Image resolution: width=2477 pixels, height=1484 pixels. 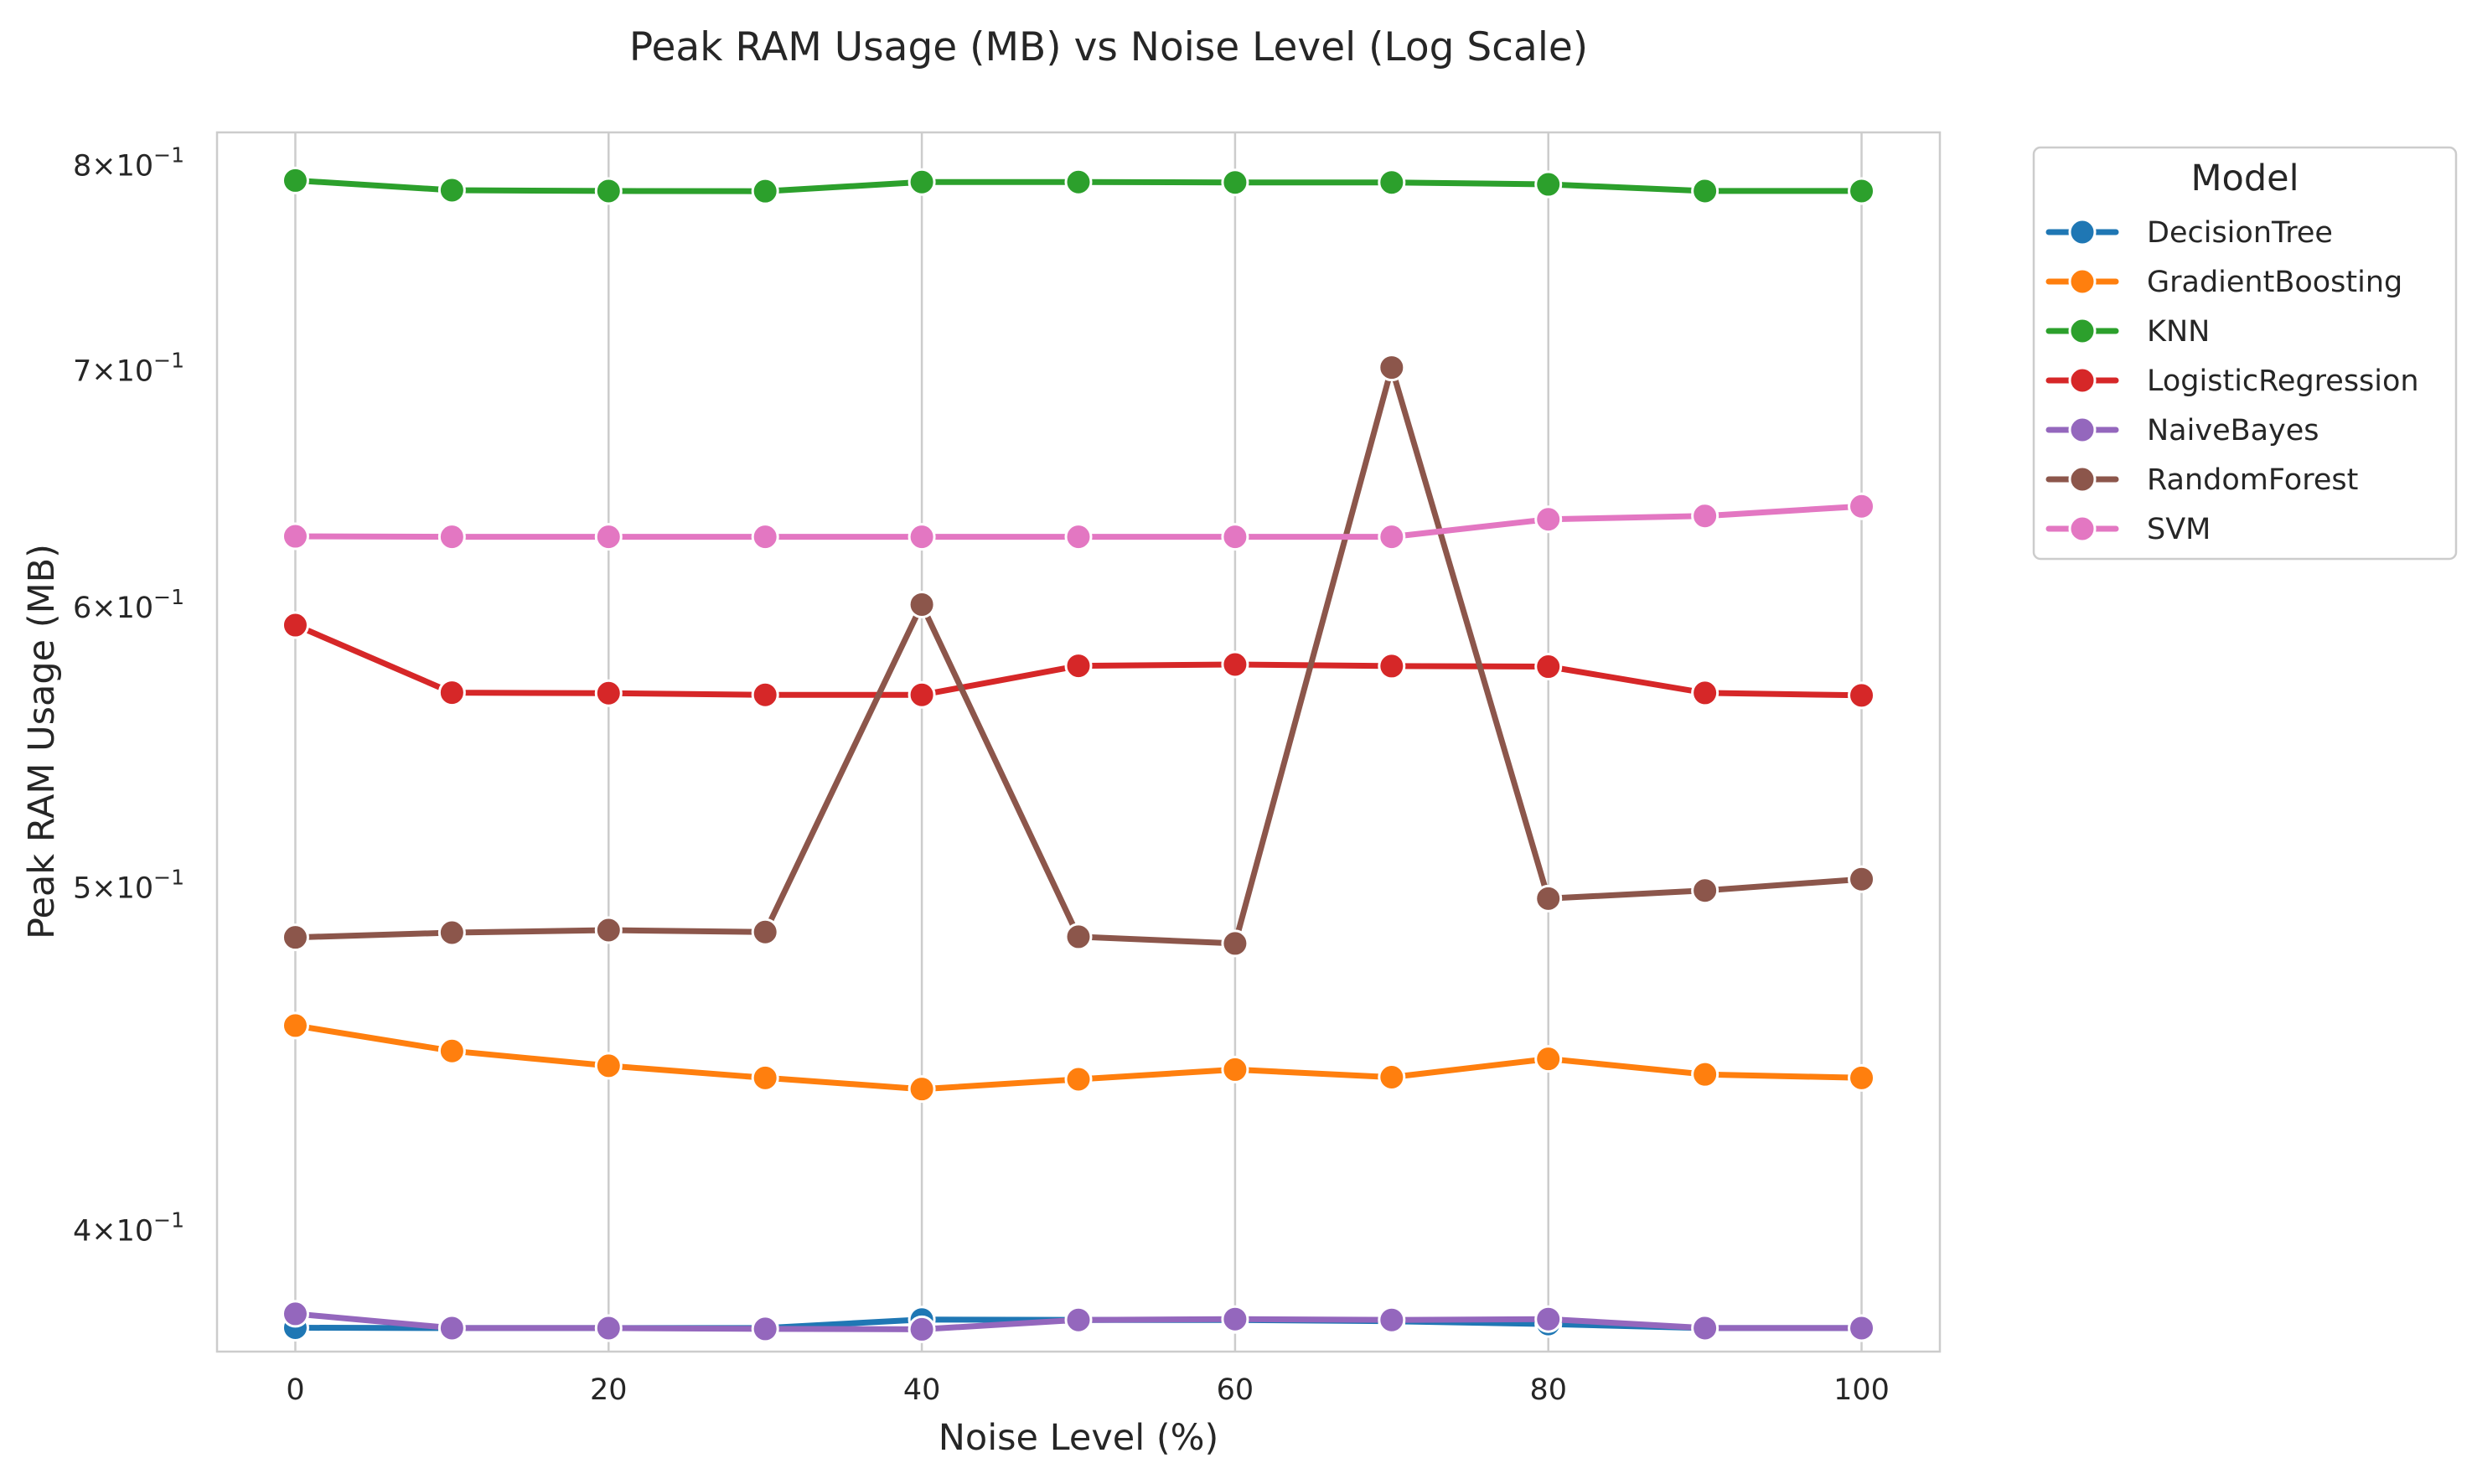 What do you see at coordinates (1088, 1390) in the screenshot?
I see `x-axis-ticks: 0 20 40 60 80 100` at bounding box center [1088, 1390].